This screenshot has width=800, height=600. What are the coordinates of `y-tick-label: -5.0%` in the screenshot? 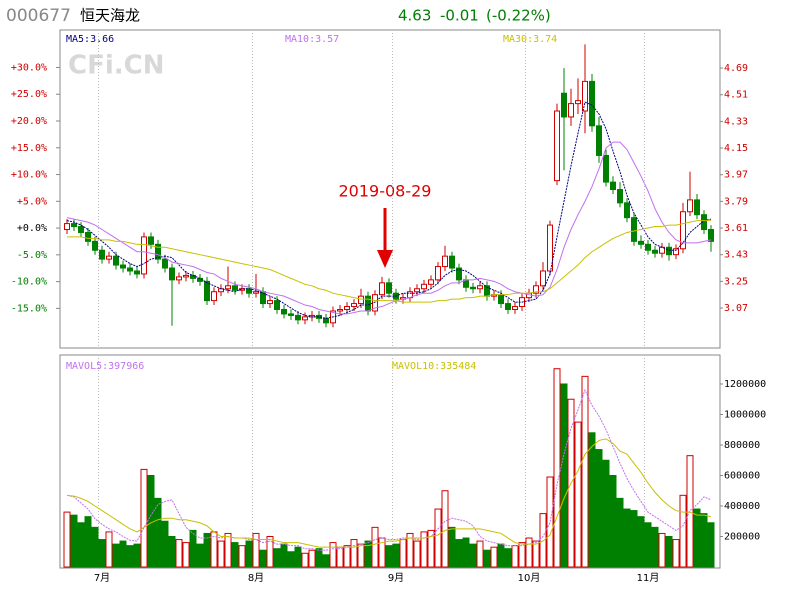 It's located at (32, 255).